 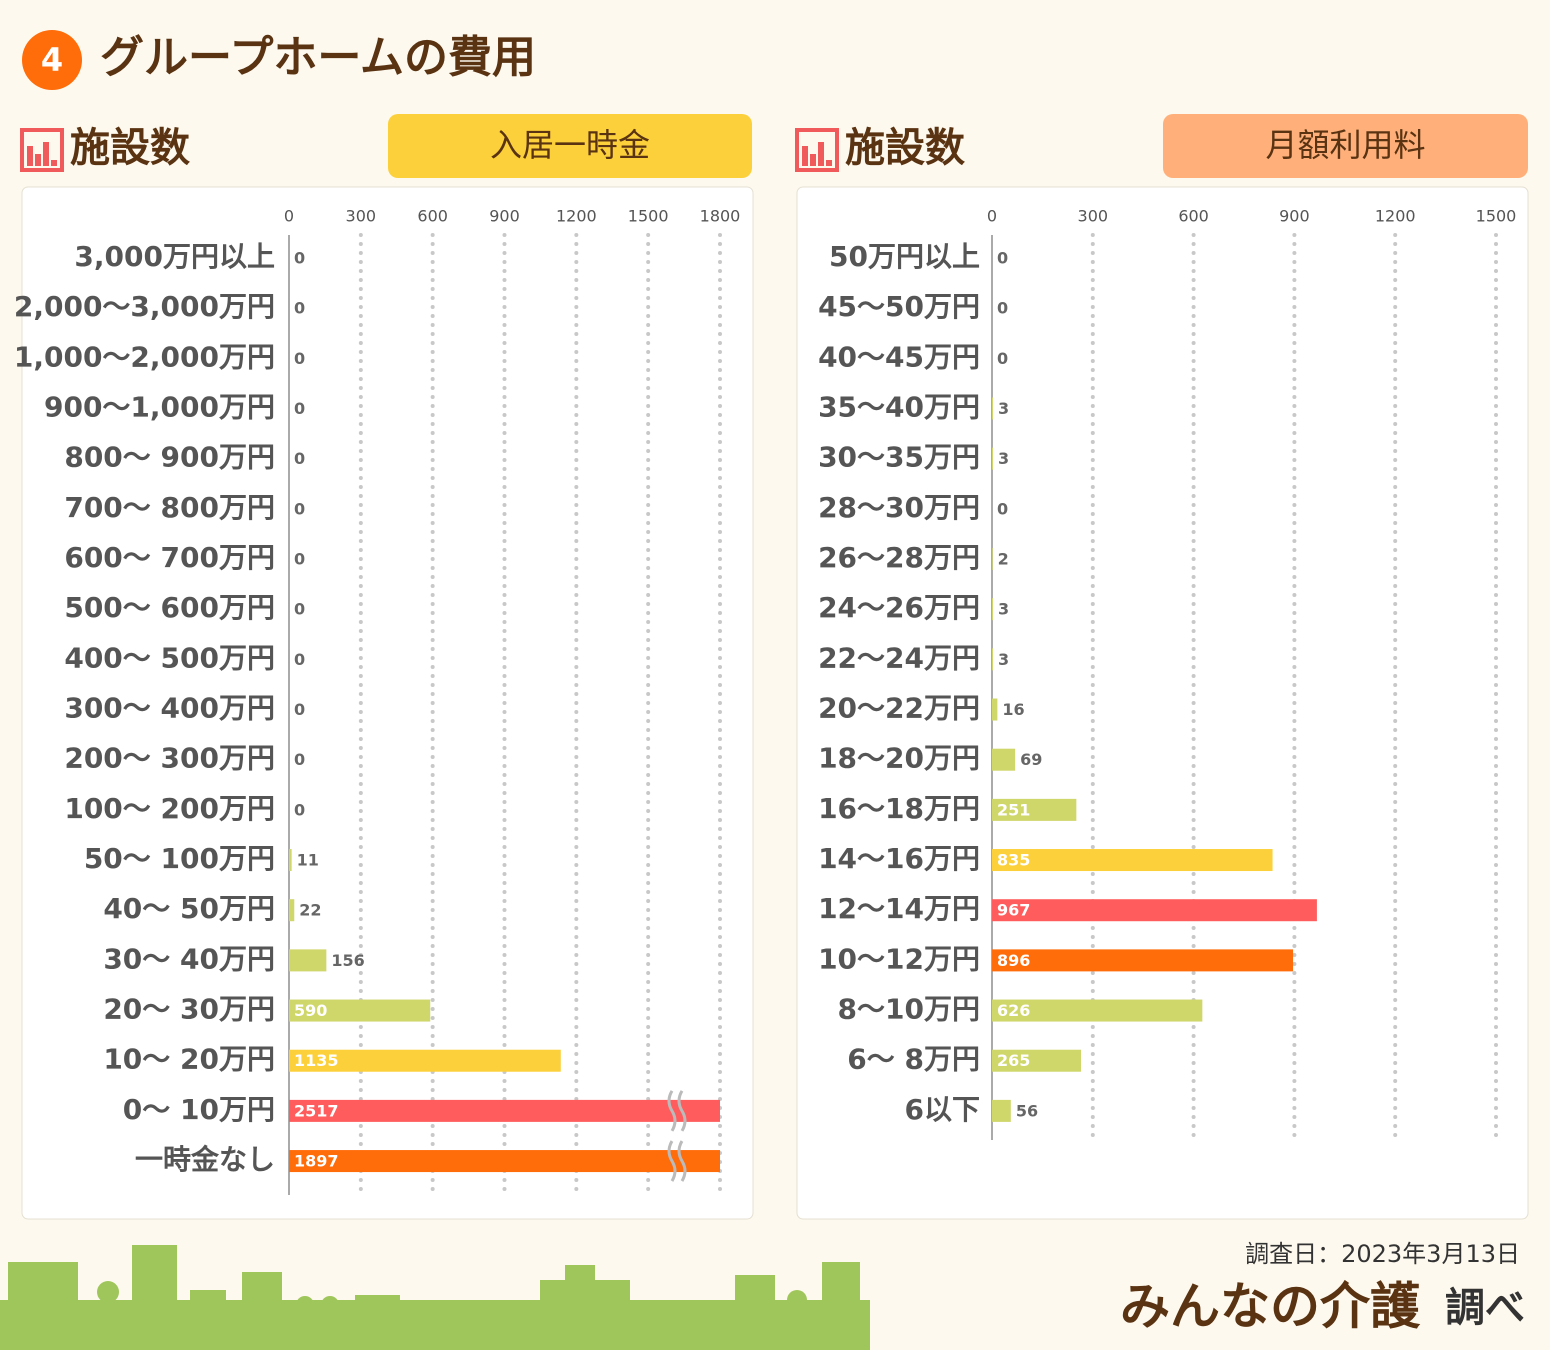 I want to click on value-label: 896, so click(x=1013, y=960).